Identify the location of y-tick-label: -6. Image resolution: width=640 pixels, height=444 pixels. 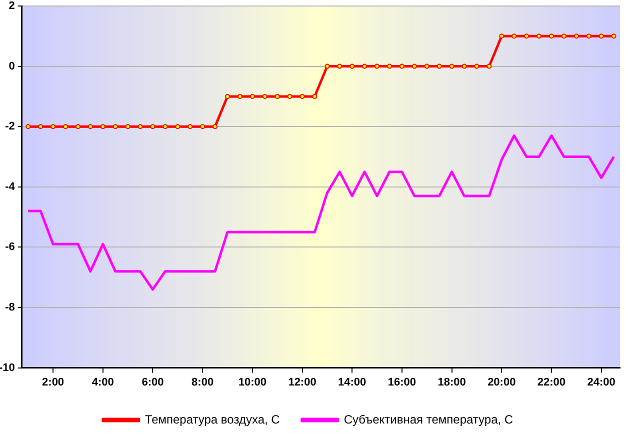
(10, 247).